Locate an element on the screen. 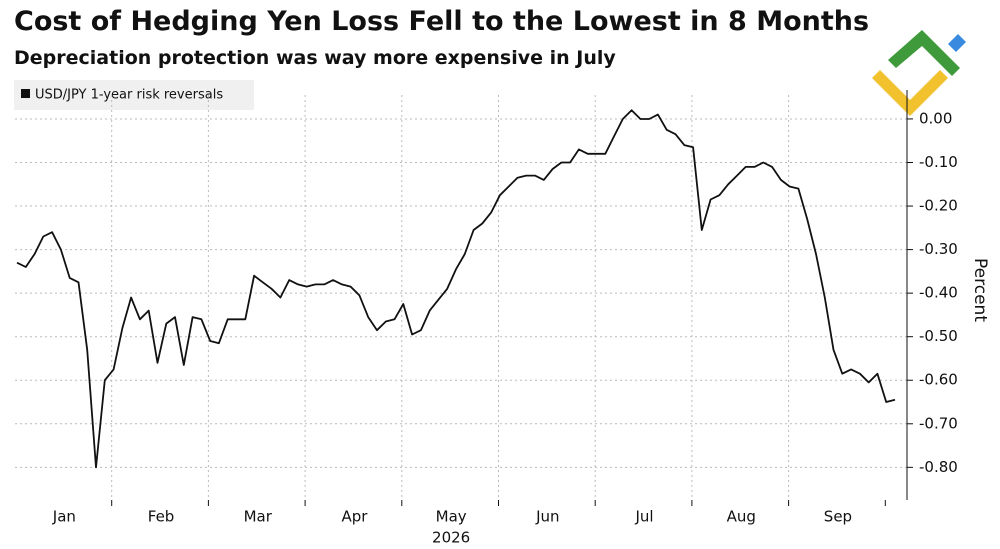 The width and height of the screenshot is (1000, 549). y-tick-label: -0.40 is located at coordinates (938, 293).